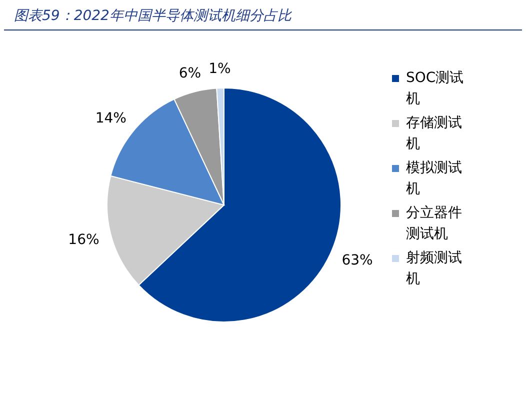  Describe the element at coordinates (434, 133) in the screenshot. I see `legend-label: 存储测试机` at that location.